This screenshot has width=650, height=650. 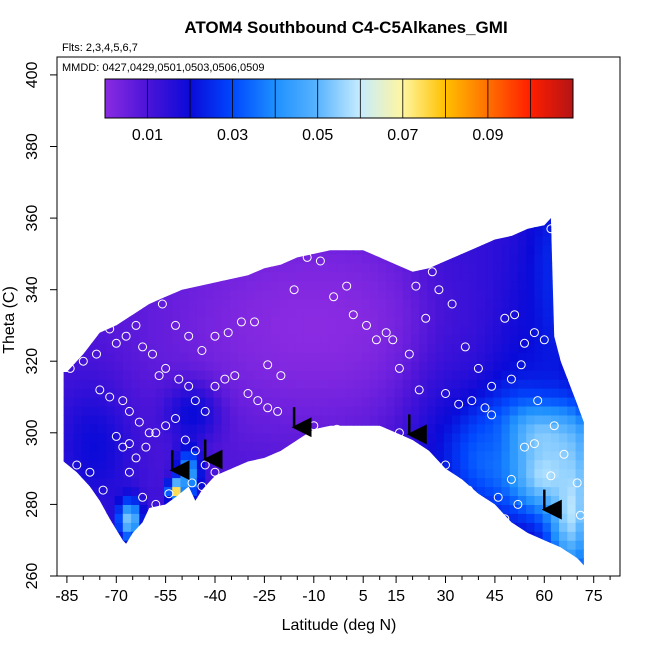 I want to click on colorbar-tick-label: 0.05, so click(x=317, y=135).